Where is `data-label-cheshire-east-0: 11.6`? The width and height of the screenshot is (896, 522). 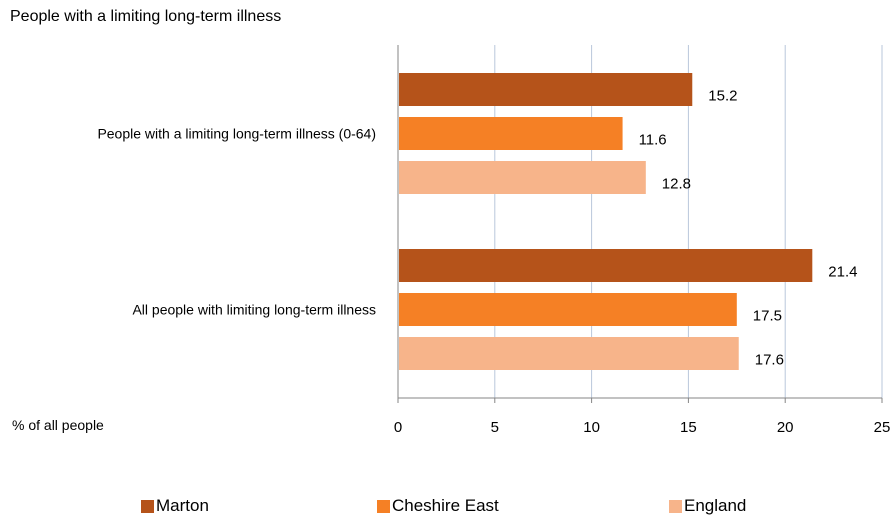
data-label-cheshire-east-0: 11.6 is located at coordinates (653, 140).